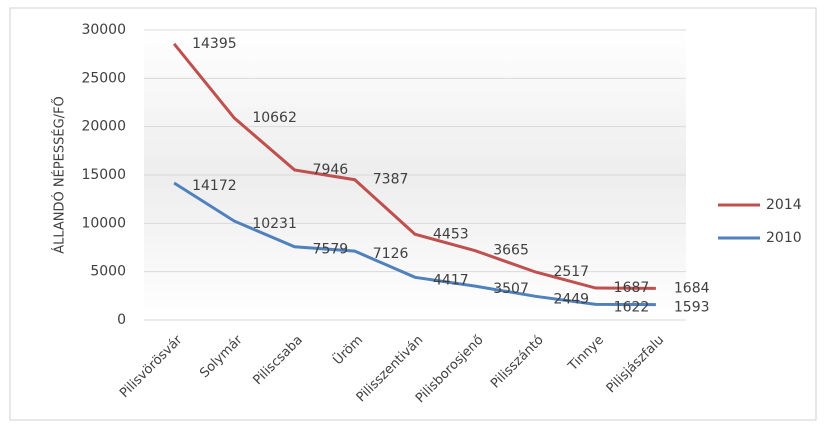  I want to click on data-label: 3665, so click(511, 251).